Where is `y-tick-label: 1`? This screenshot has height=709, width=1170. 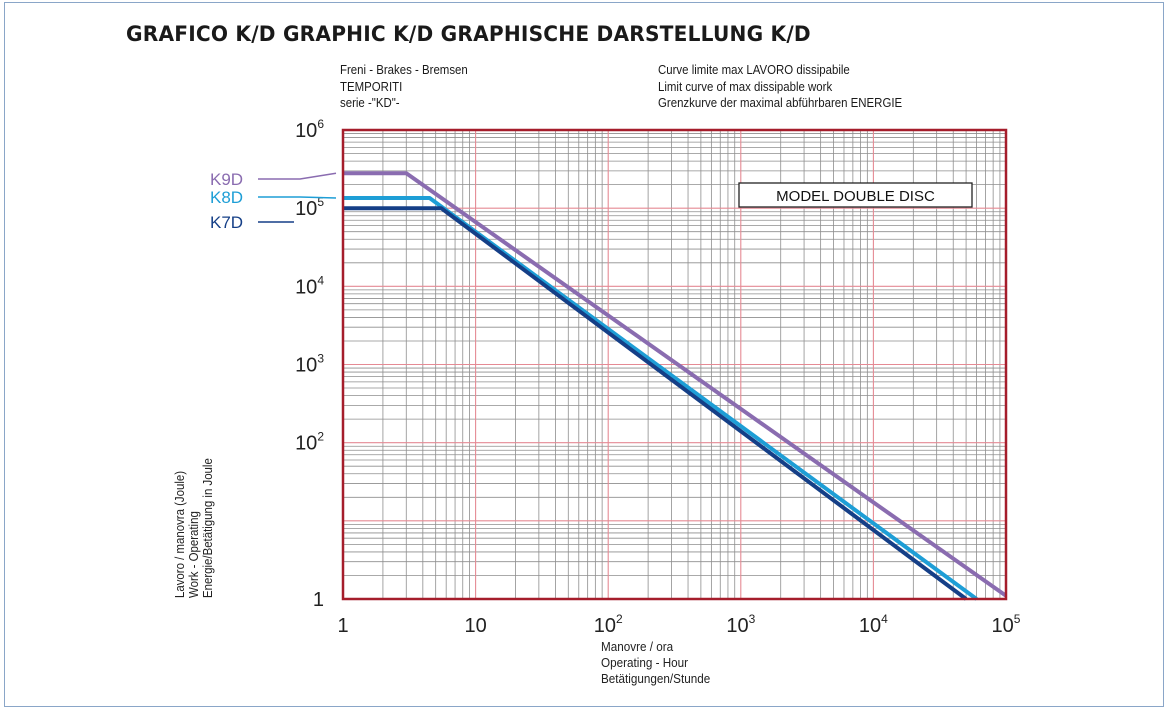 y-tick-label: 1 is located at coordinates (318, 600).